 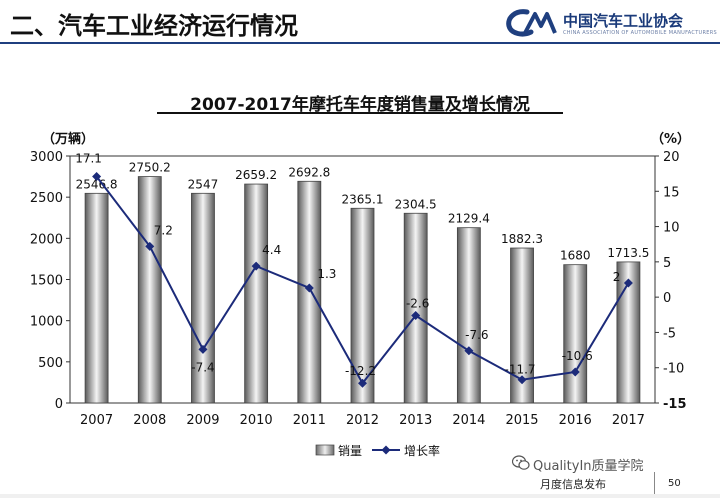 I want to click on growth-point-2013, so click(x=416, y=315).